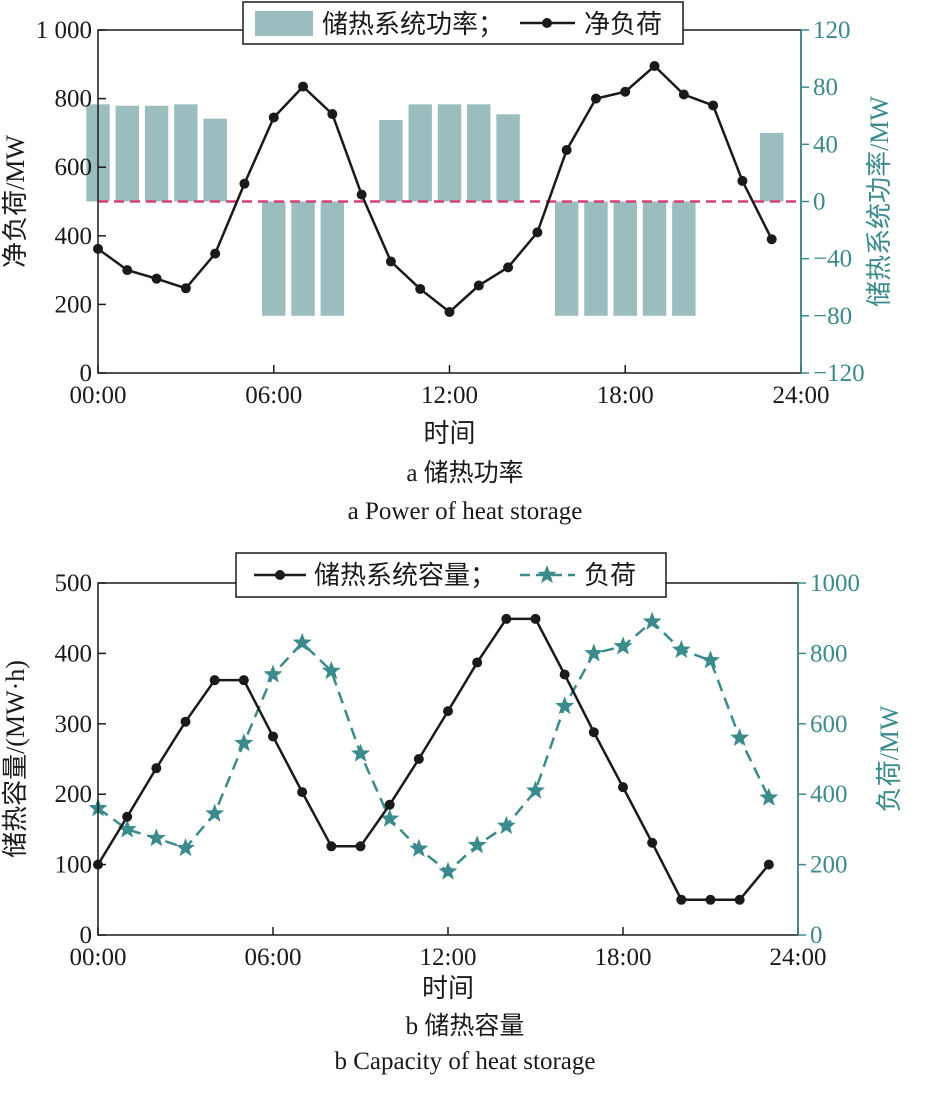 The image size is (931, 1100). What do you see at coordinates (463, 23) in the screenshot?
I see `panel-a-legend-box` at bounding box center [463, 23].